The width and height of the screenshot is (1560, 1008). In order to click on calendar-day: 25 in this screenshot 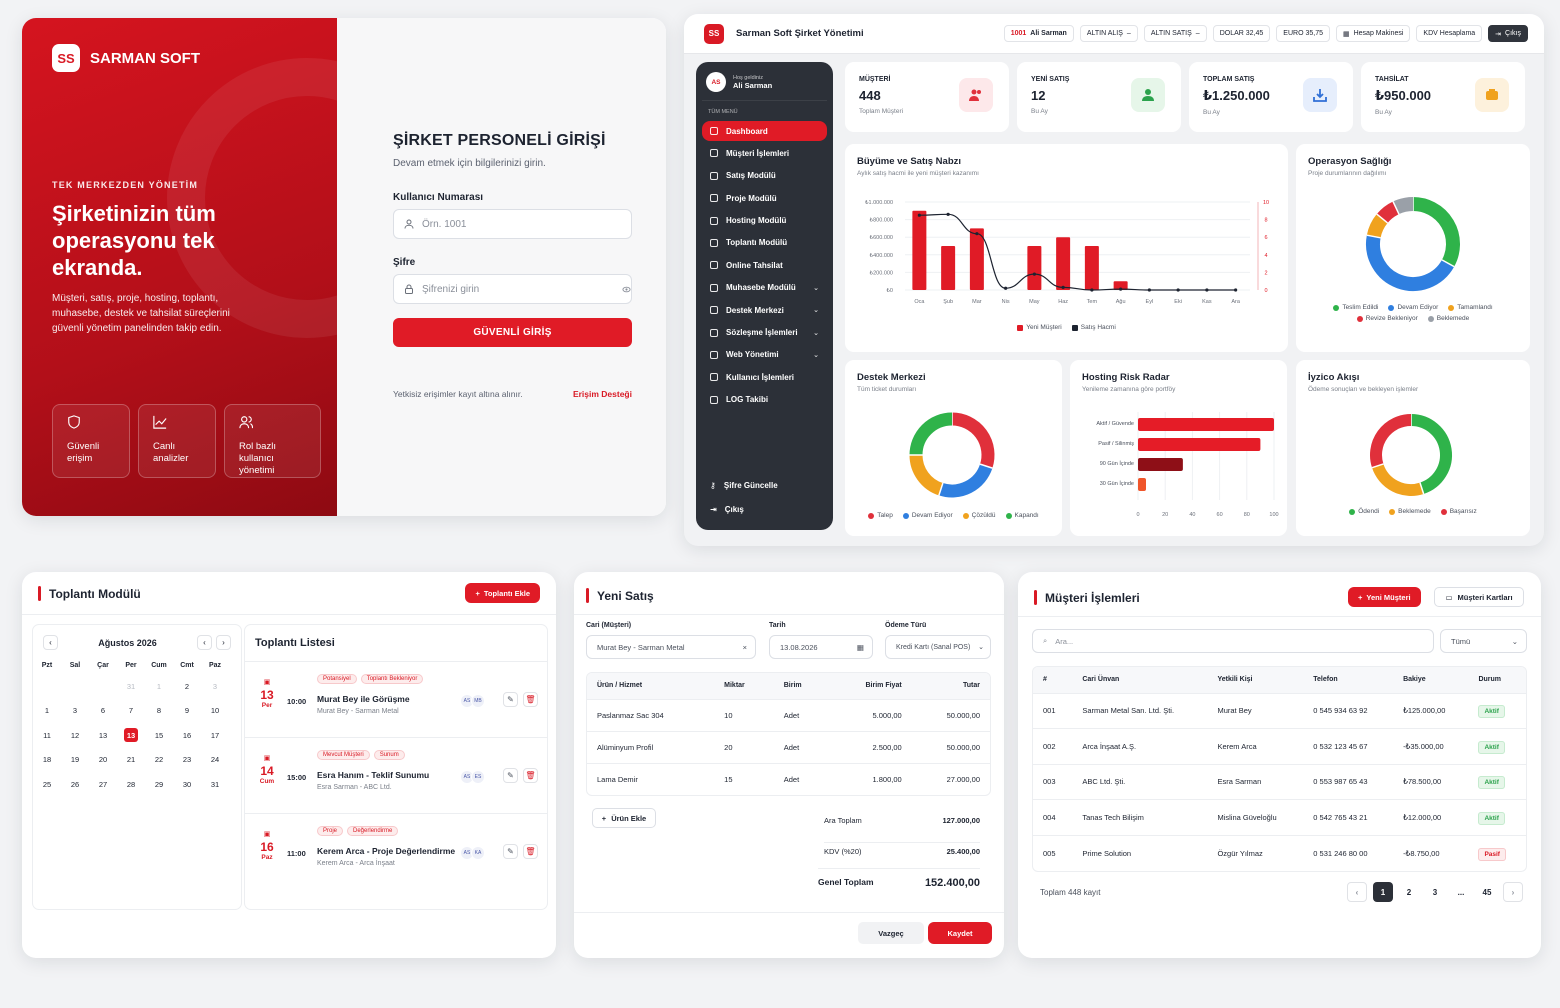, I will do `click(47, 784)`.